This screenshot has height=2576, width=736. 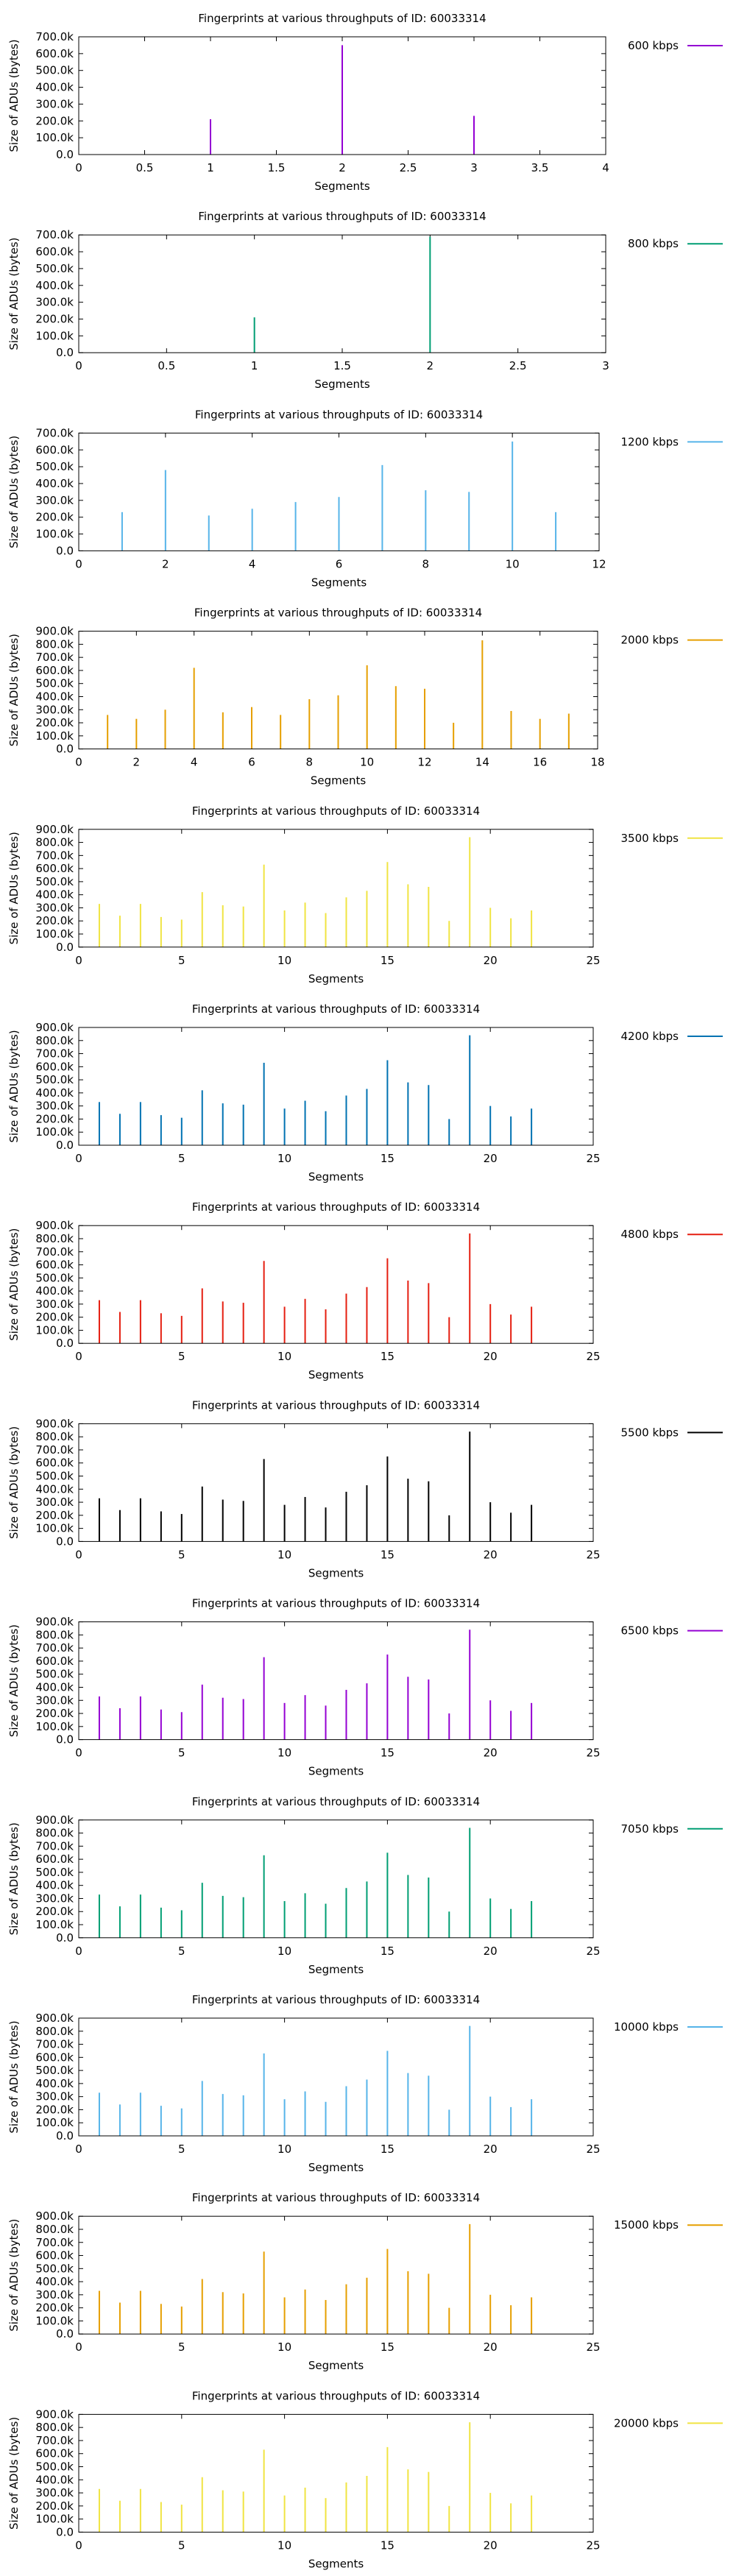 What do you see at coordinates (540, 167) in the screenshot?
I see `x-tick-label: 3.5` at bounding box center [540, 167].